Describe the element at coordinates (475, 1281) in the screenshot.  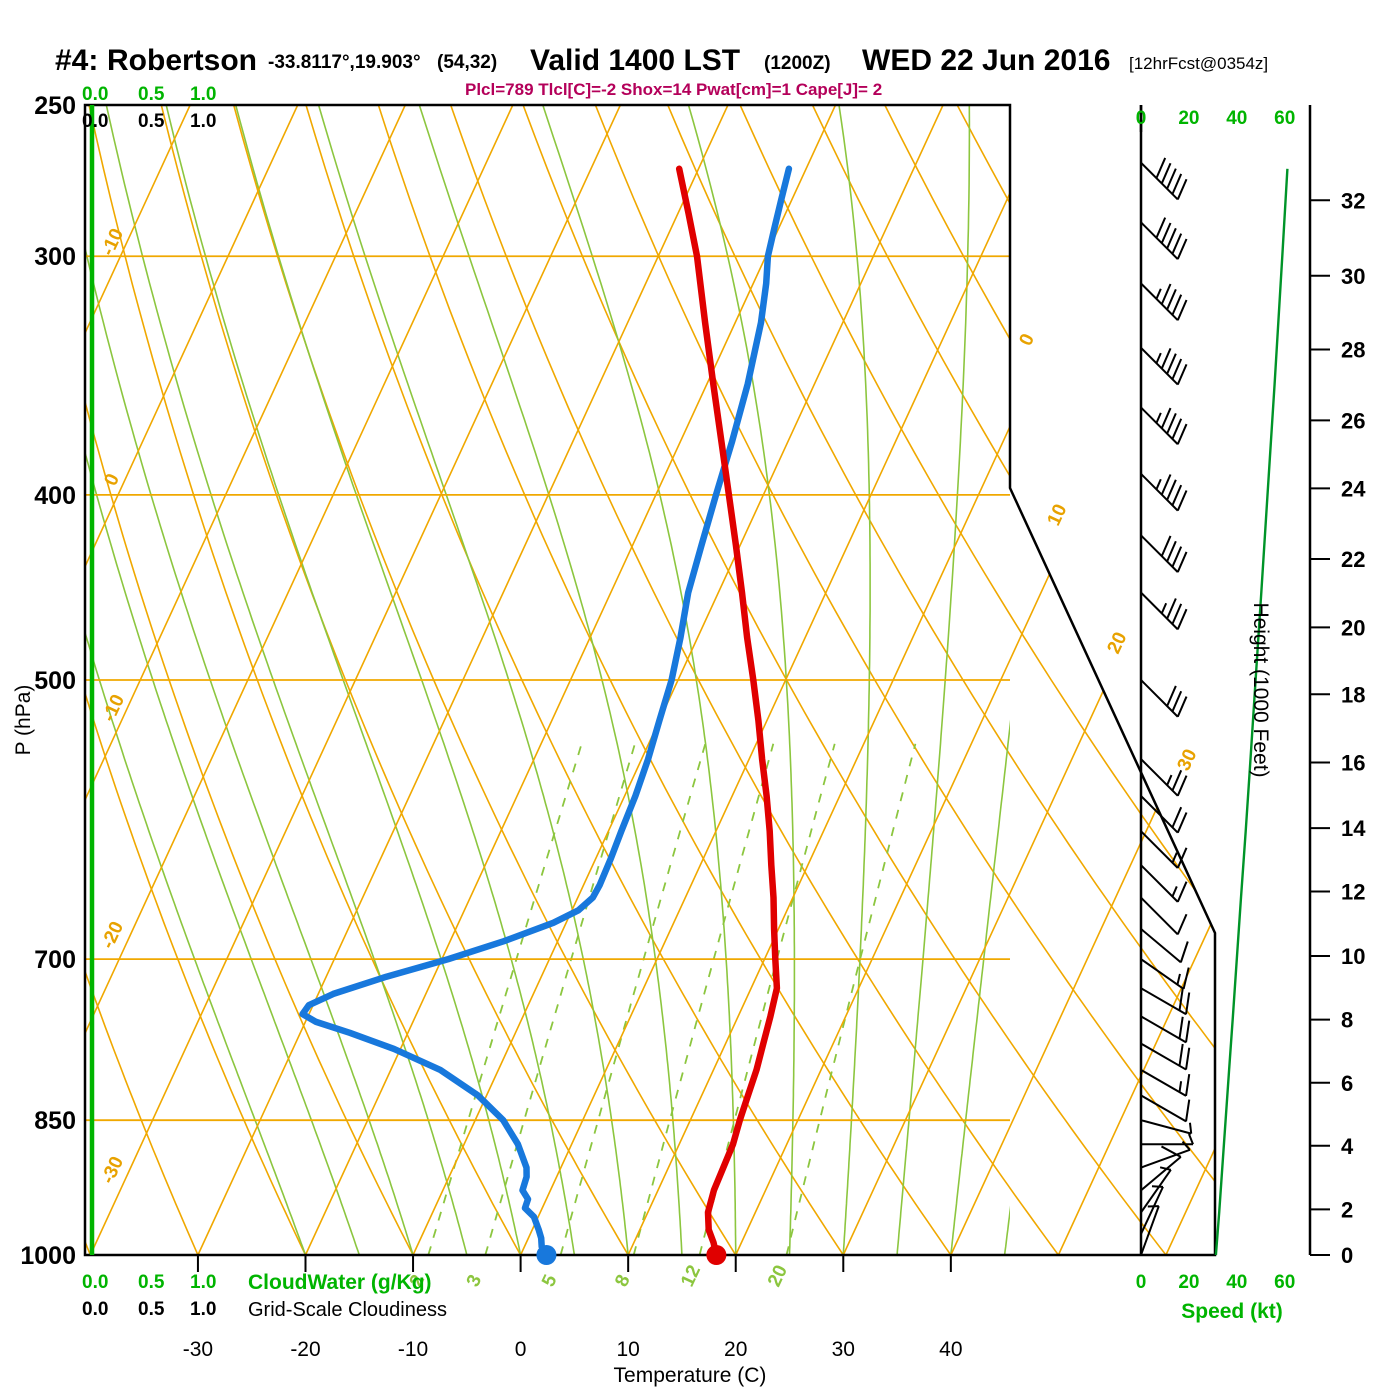
I see `mixing-ratio-label-3: 3` at that location.